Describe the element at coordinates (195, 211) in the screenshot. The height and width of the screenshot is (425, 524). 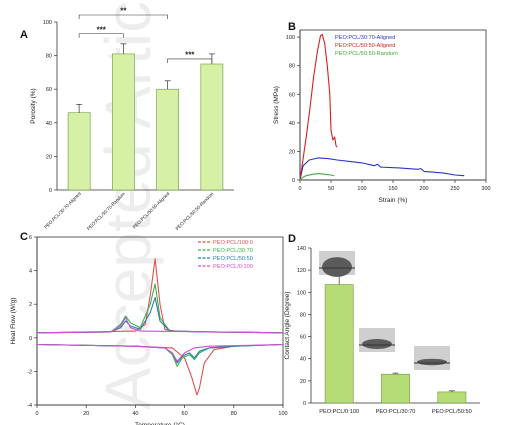
I see `x-category-label: PEO:PCL/50:50-Random` at that location.